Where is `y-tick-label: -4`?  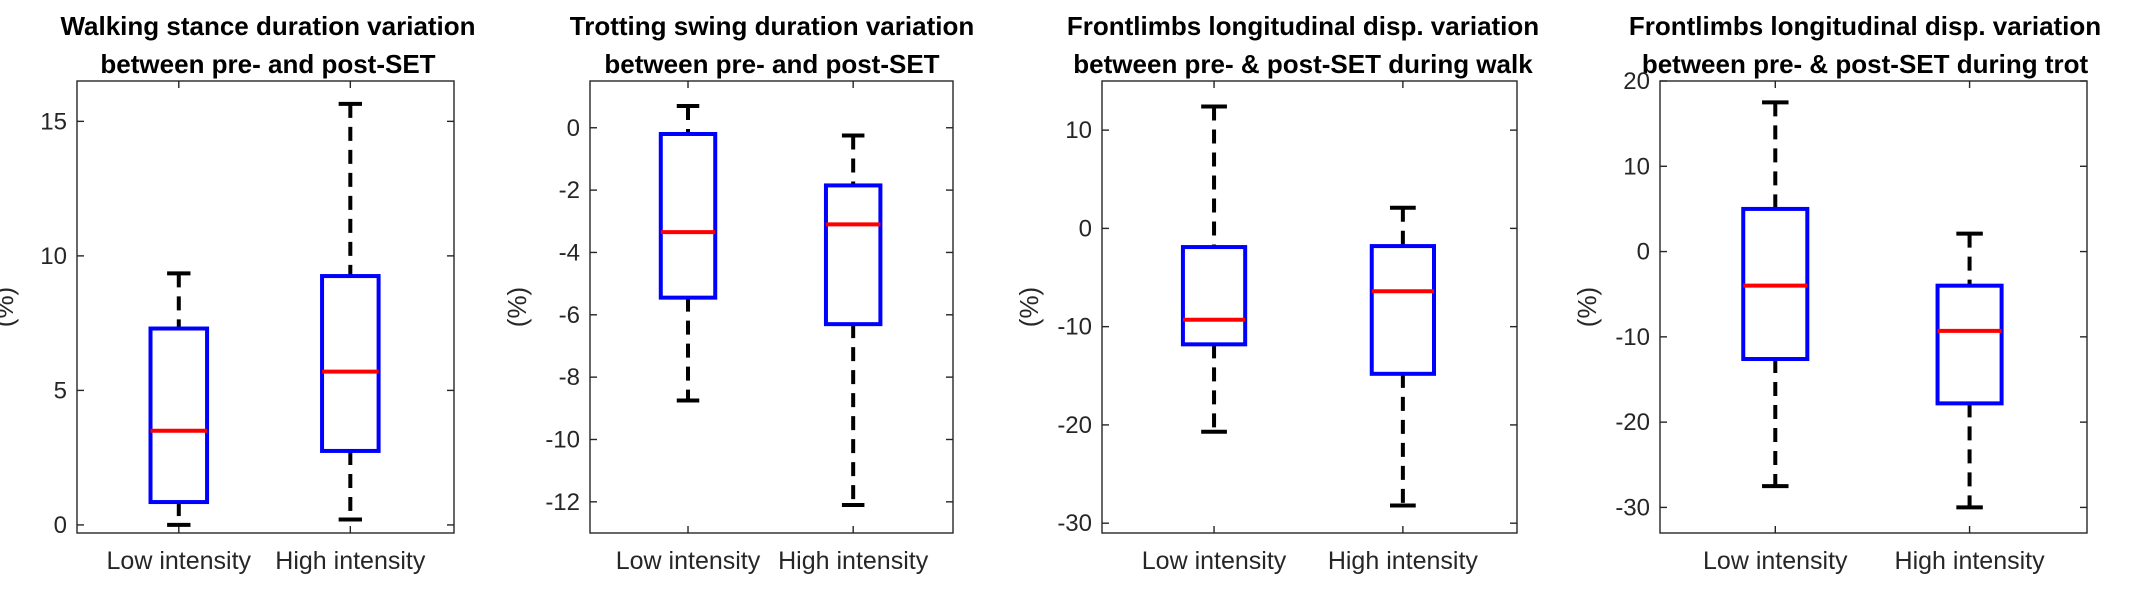
y-tick-label: -4 is located at coordinates (569, 252).